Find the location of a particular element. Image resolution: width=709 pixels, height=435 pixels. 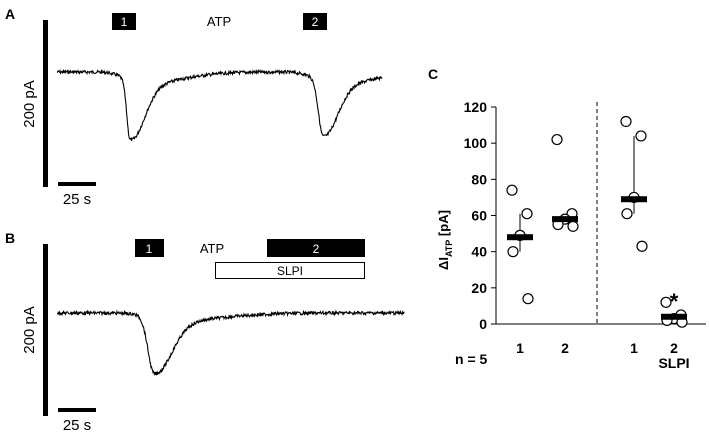

group-1-median-bar is located at coordinates (520, 237).